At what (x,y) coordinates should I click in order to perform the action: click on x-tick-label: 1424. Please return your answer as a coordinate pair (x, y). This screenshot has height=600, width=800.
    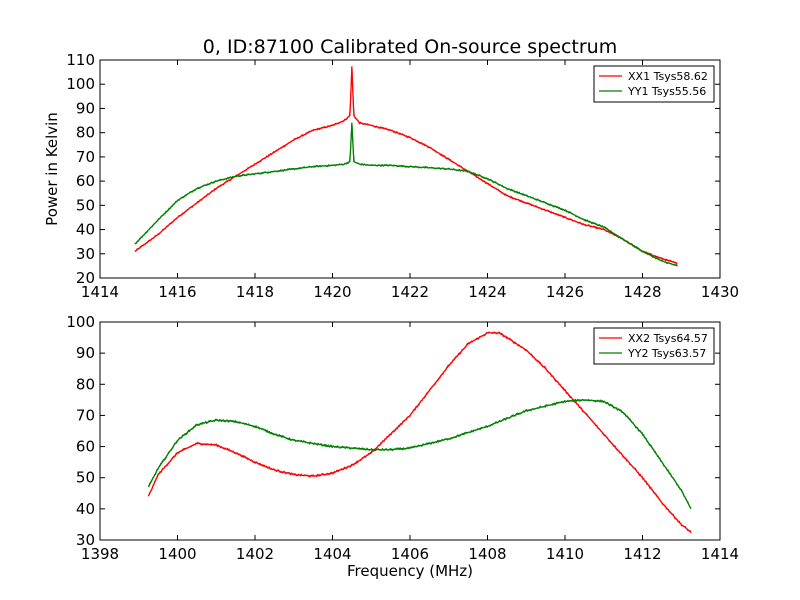
    Looking at the image, I should click on (487, 292).